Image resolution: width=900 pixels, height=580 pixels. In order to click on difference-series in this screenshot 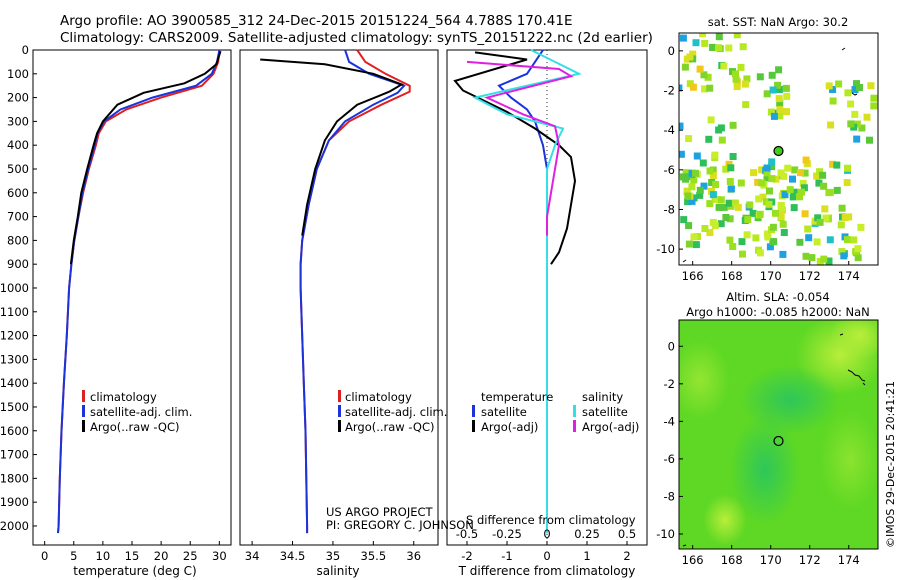, I will do `click(517, 291)`.